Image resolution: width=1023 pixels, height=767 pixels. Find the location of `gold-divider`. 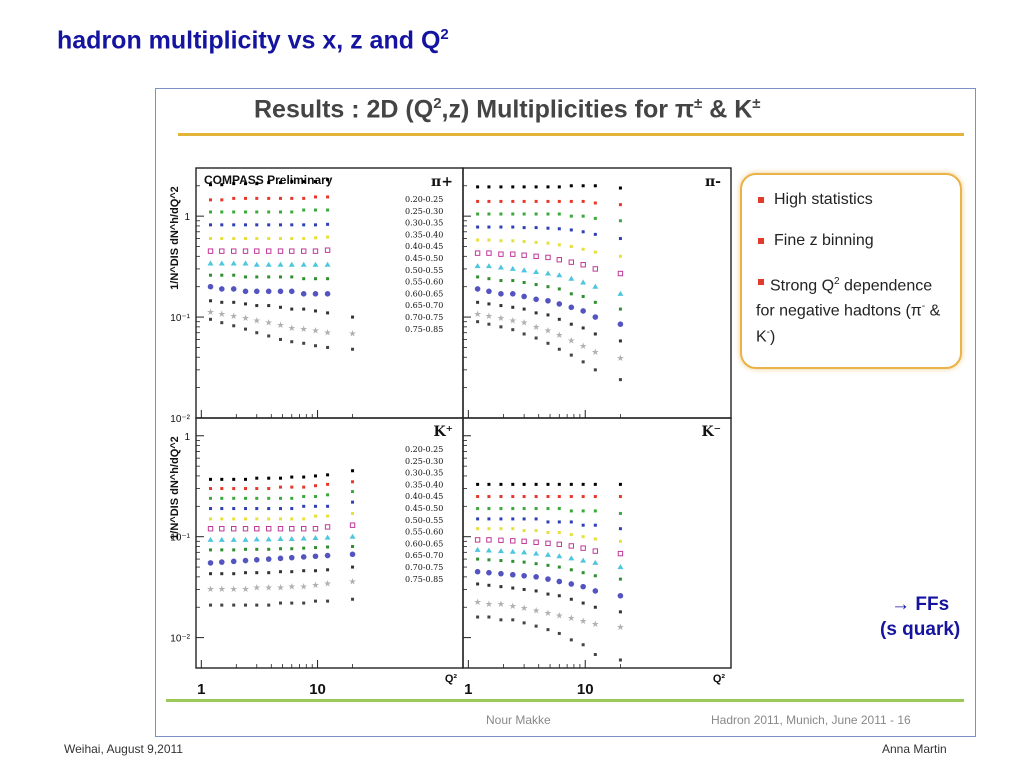

gold-divider is located at coordinates (571, 134).